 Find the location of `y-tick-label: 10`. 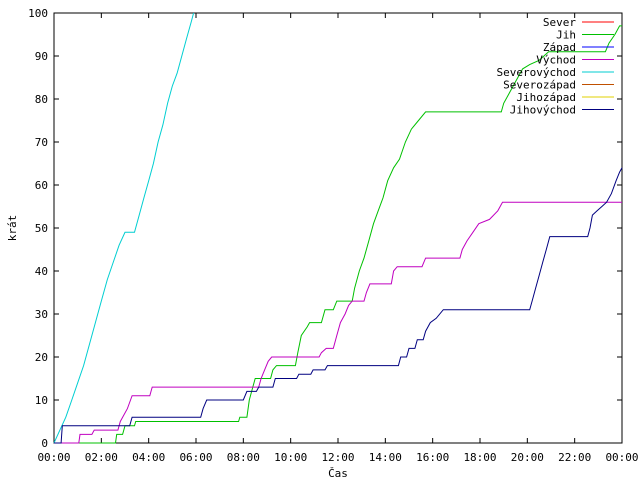

y-tick-label: 10 is located at coordinates (41, 400).